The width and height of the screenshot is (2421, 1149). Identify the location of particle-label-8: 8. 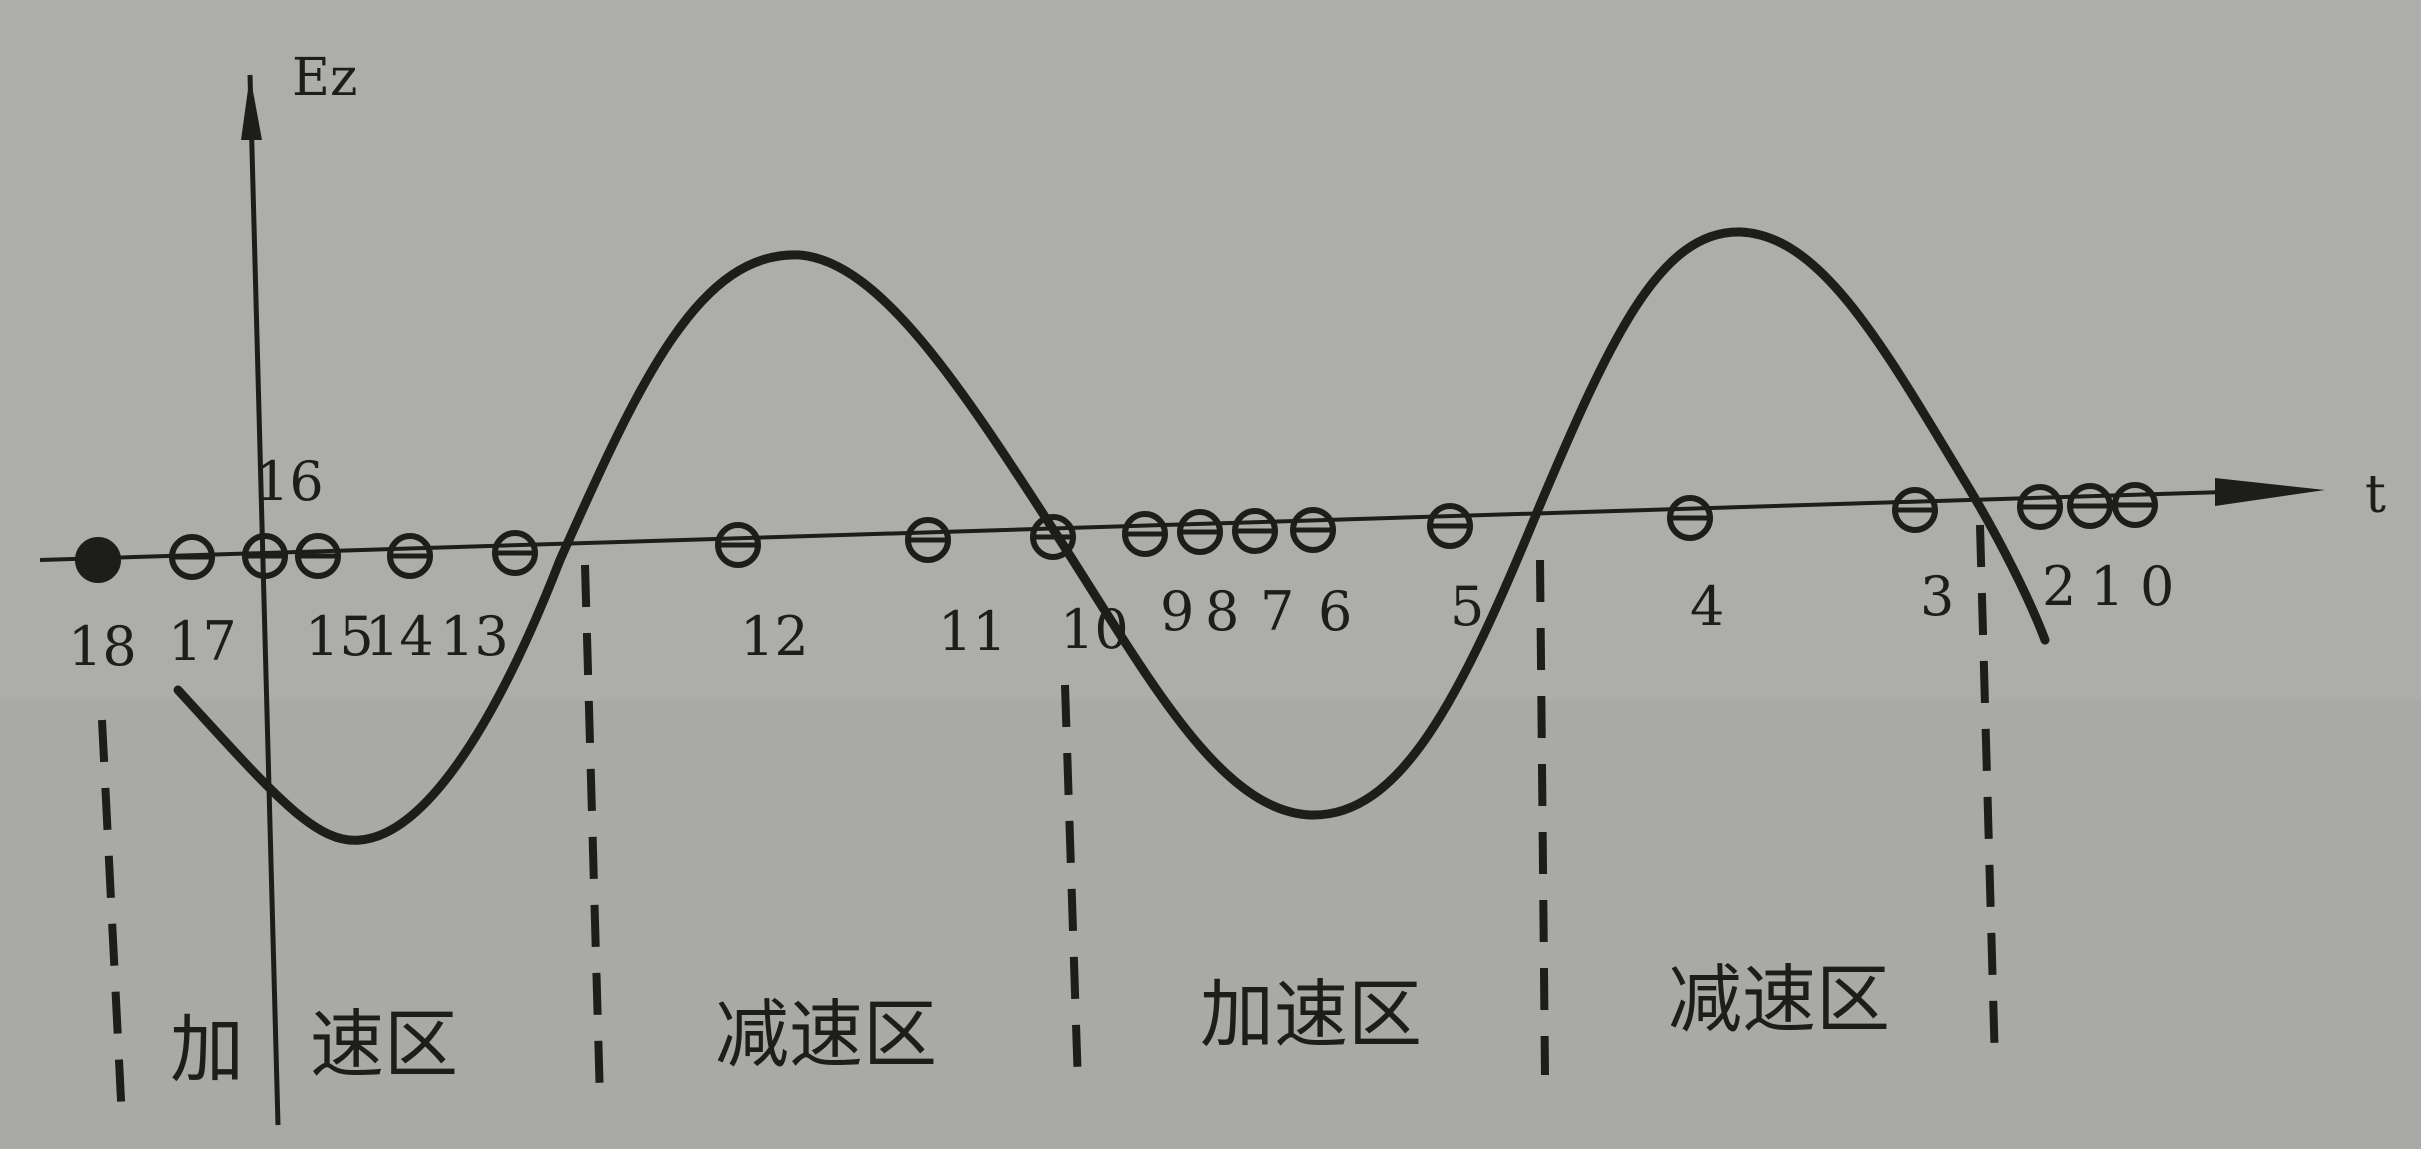
(1222, 611).